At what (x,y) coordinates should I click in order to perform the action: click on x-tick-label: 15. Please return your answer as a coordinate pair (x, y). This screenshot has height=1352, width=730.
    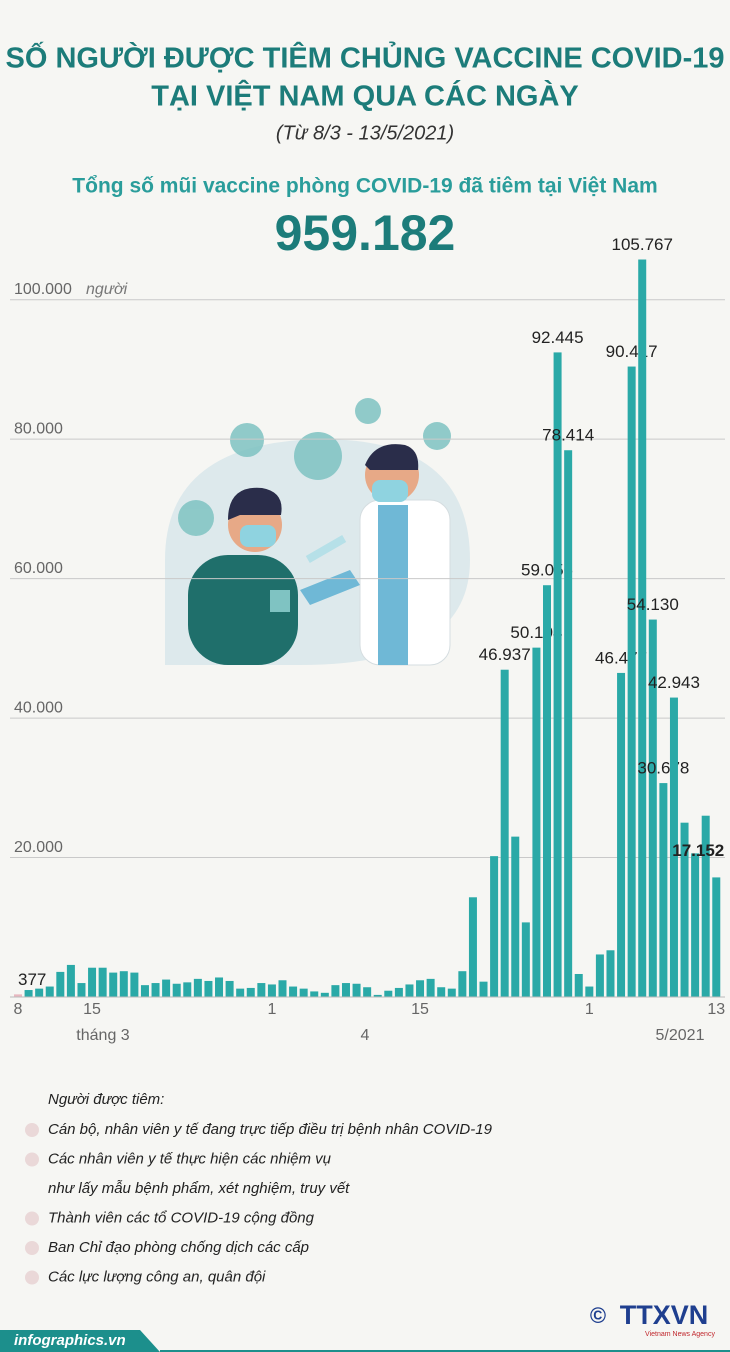
    Looking at the image, I should click on (92, 1009).